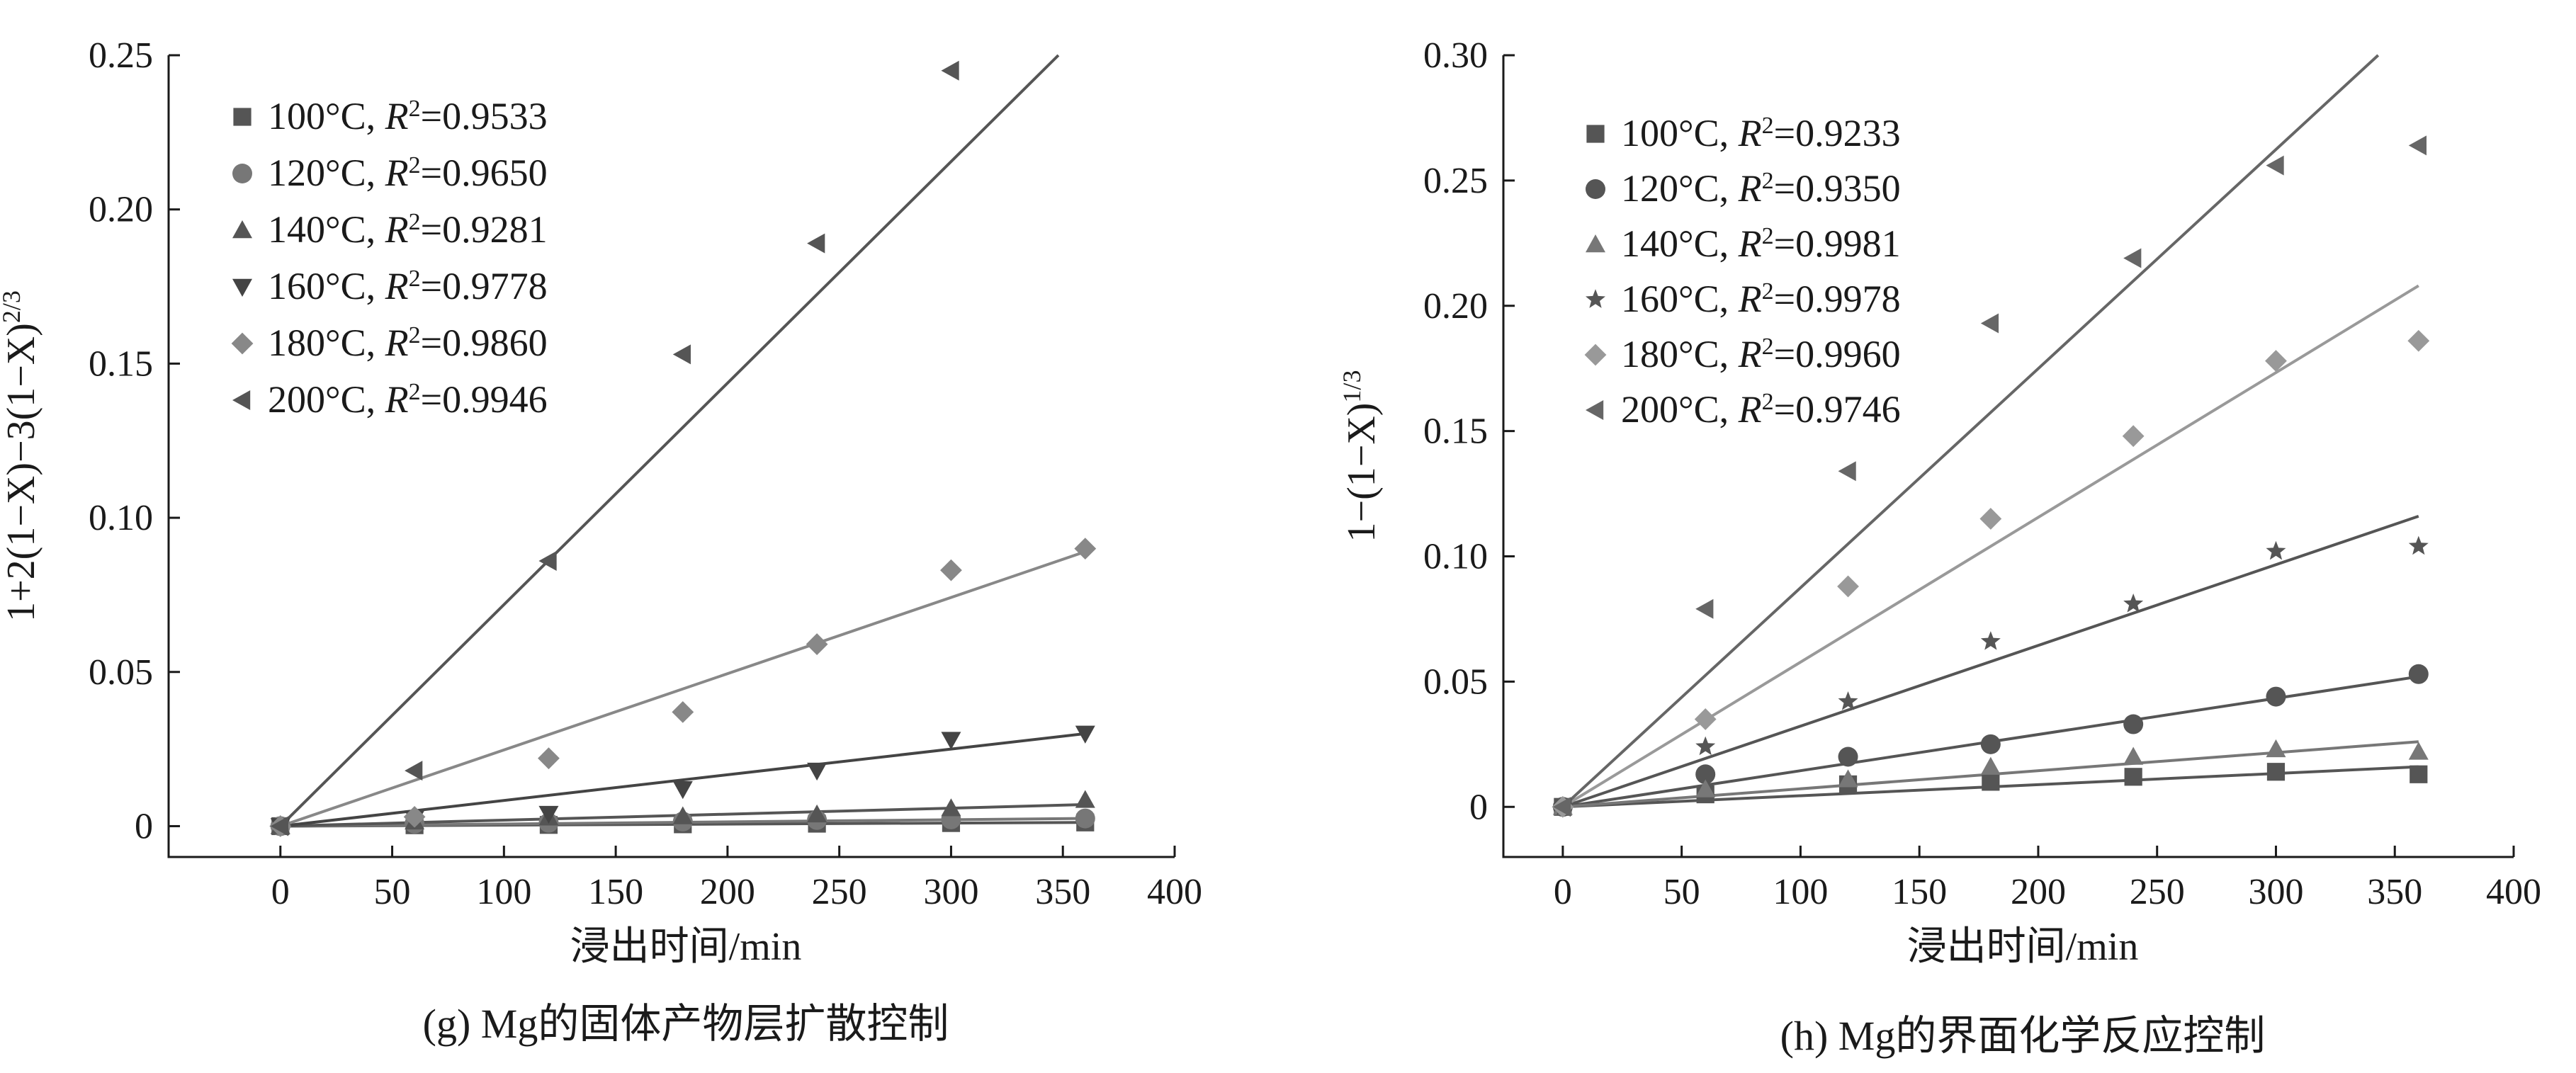  Describe the element at coordinates (1761, 299) in the screenshot. I see `legend-entry: 160°C, R2=0.9978` at that location.